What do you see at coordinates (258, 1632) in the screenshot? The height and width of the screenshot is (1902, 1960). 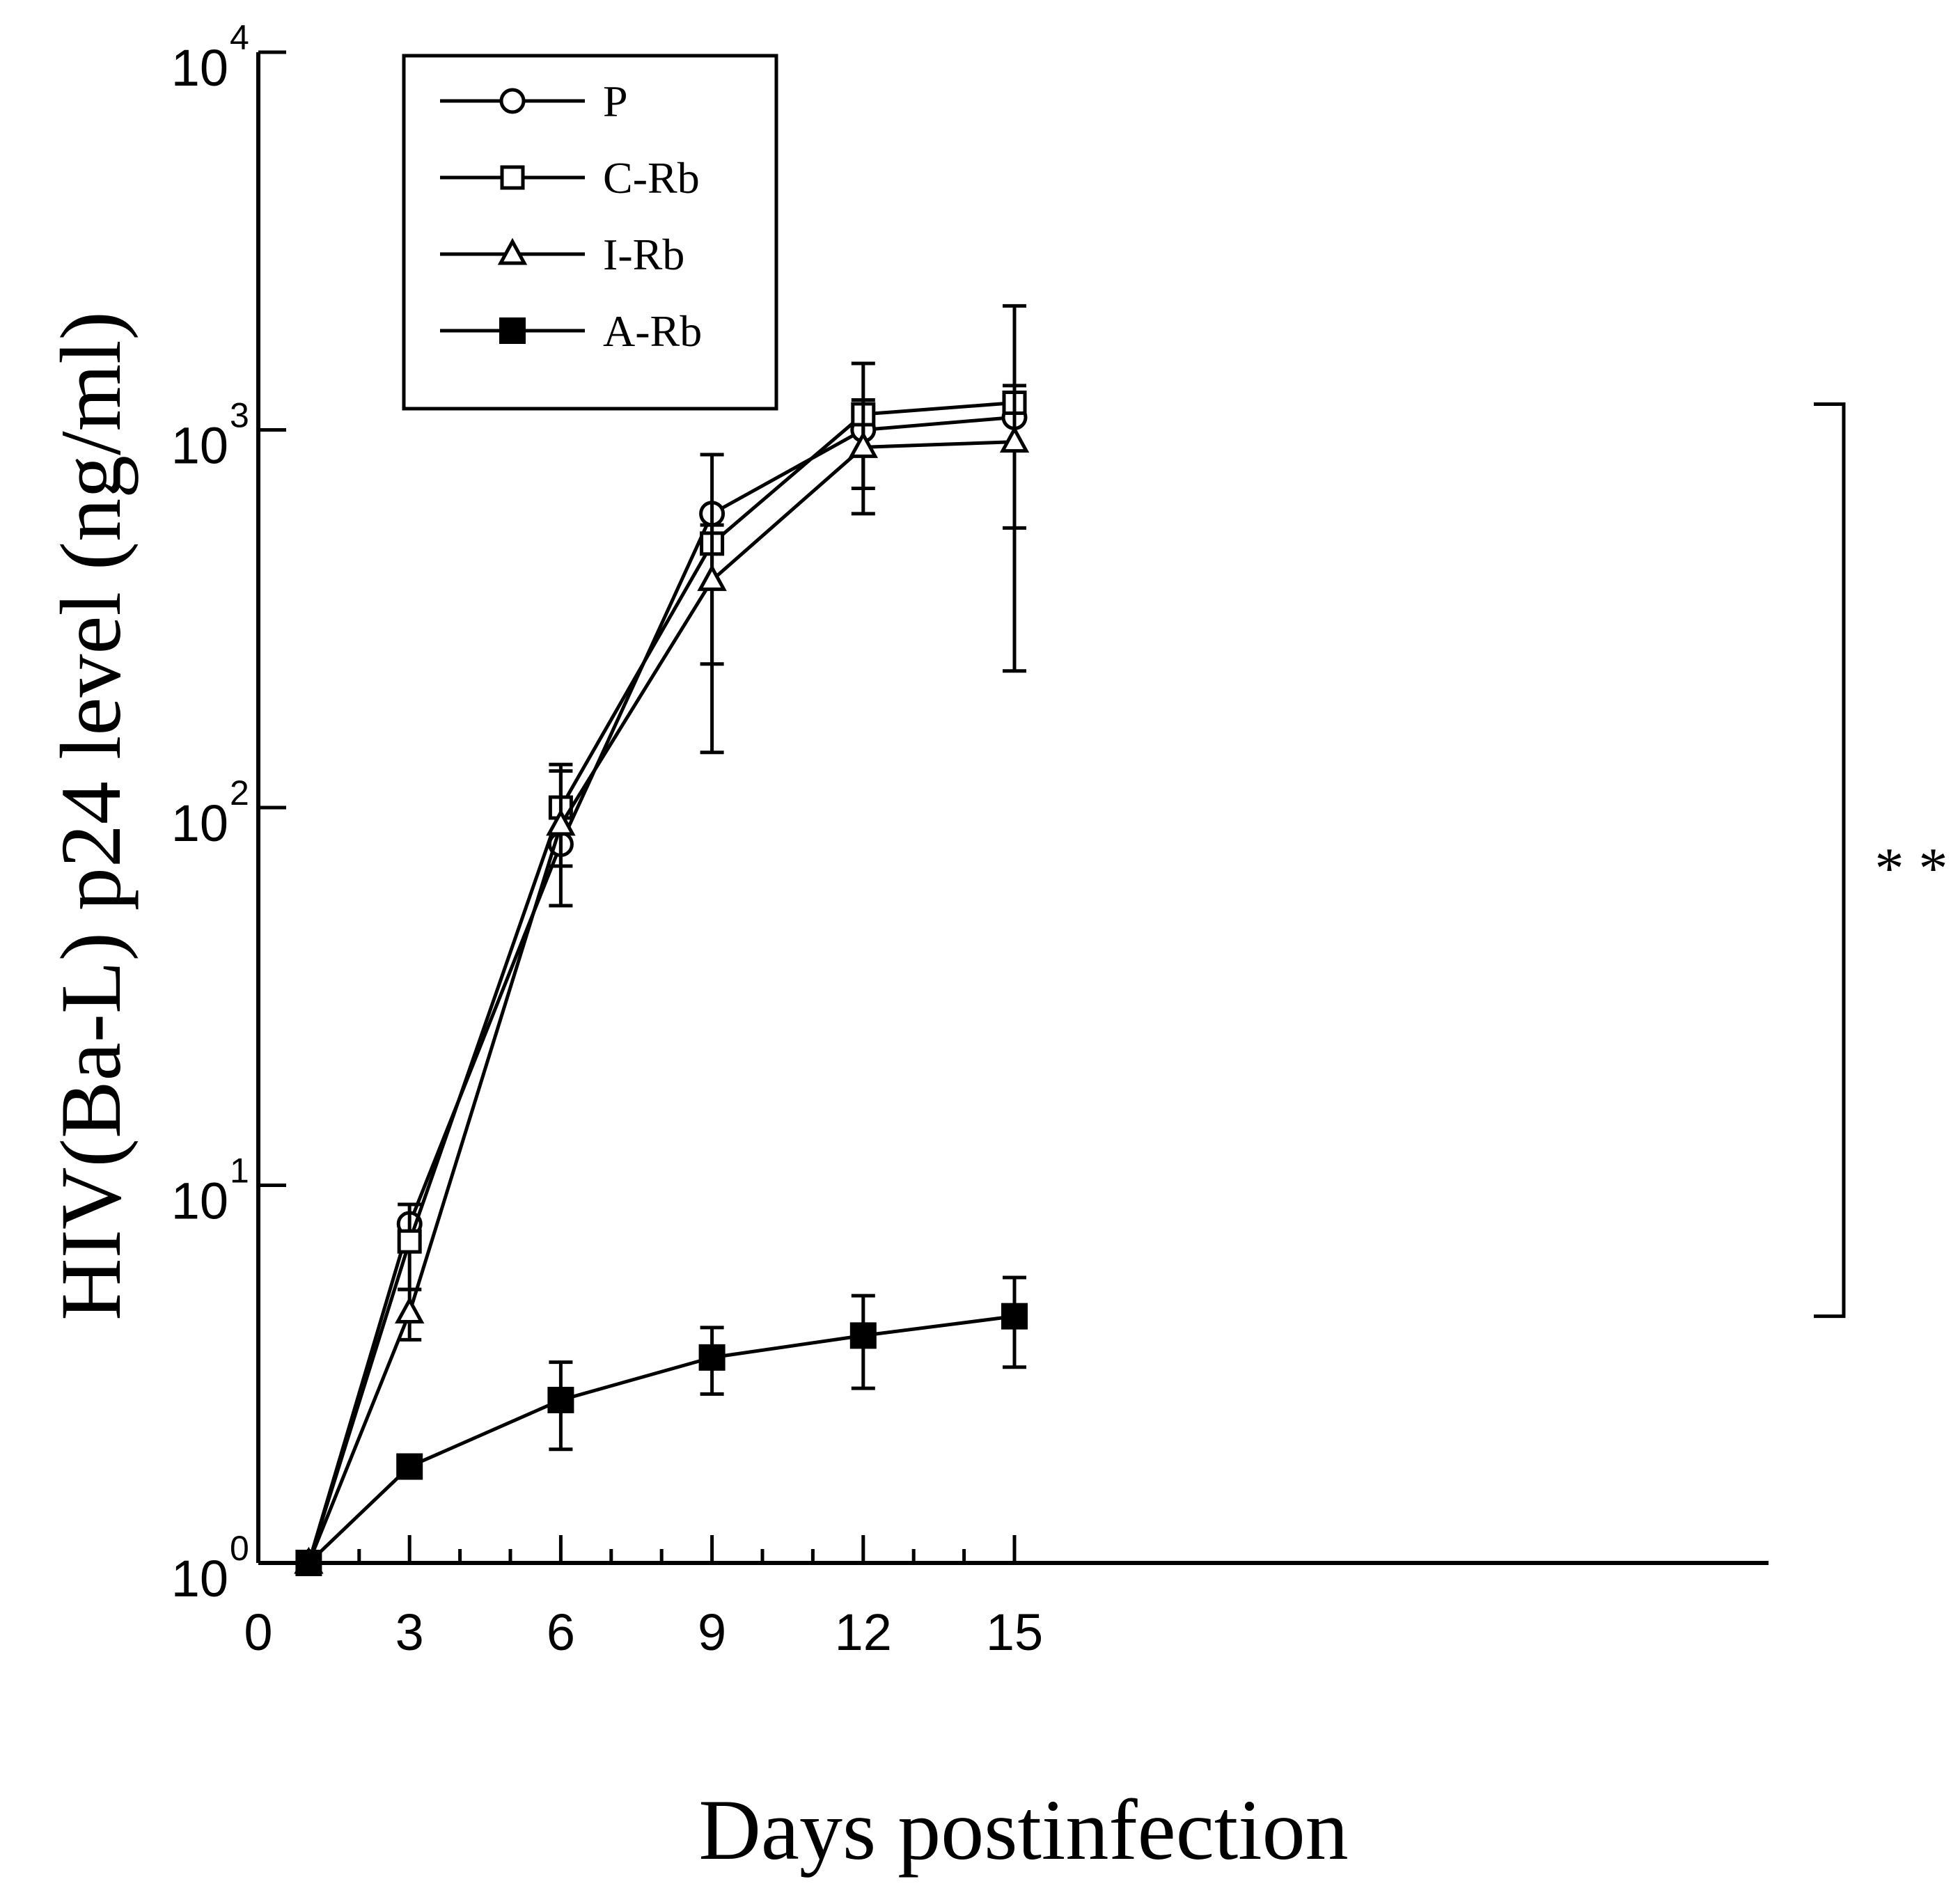 I see `x-tick-label: 0` at bounding box center [258, 1632].